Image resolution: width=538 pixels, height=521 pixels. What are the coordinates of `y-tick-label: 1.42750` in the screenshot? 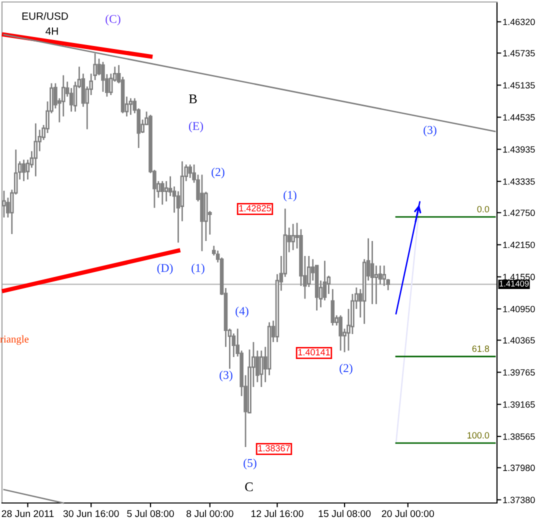 It's located at (519, 213).